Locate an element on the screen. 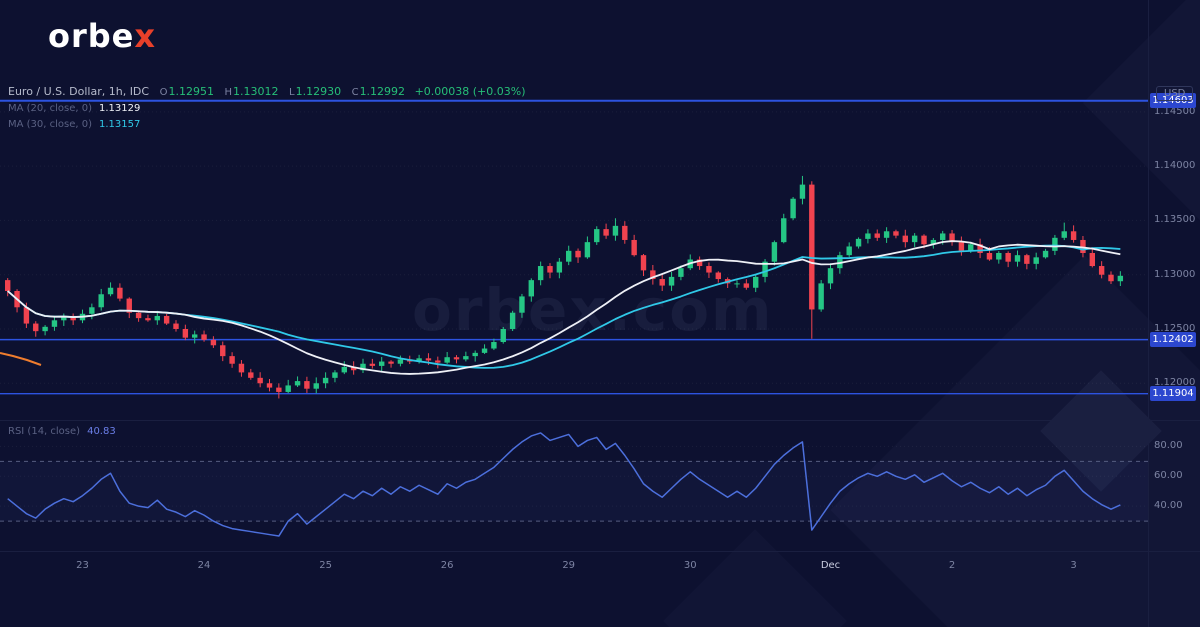 The image size is (1200, 627). time-axis-label: 30 is located at coordinates (690, 565).